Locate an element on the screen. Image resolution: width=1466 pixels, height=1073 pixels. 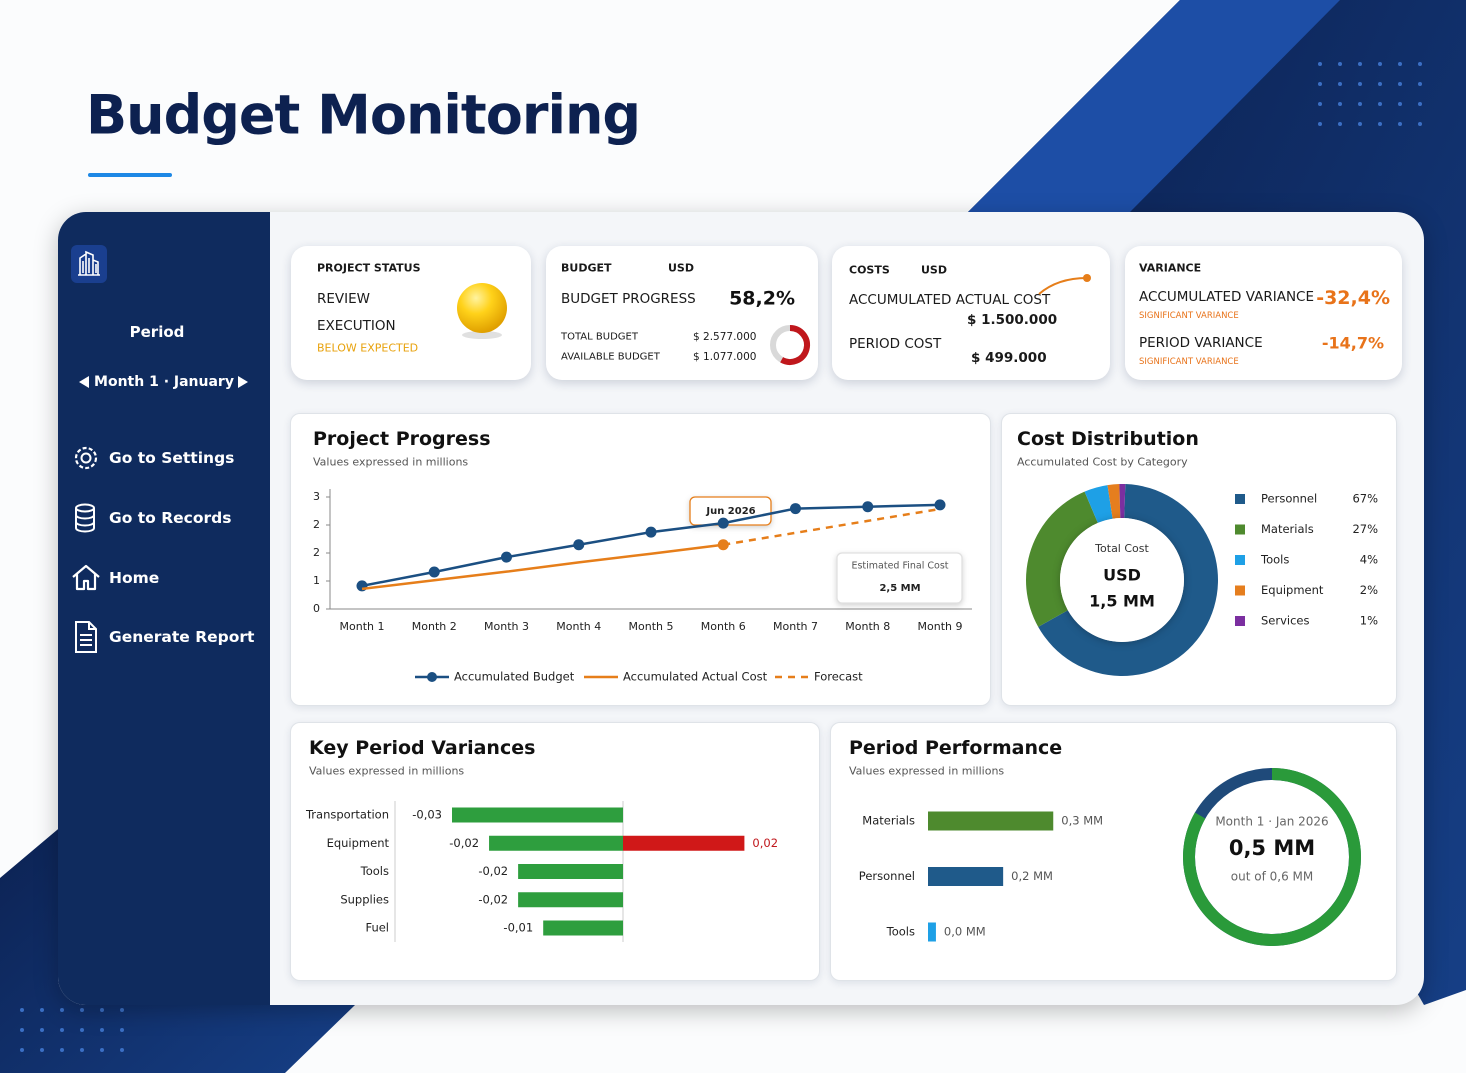
status-note: BELOW EXPECTED is located at coordinates (368, 348).